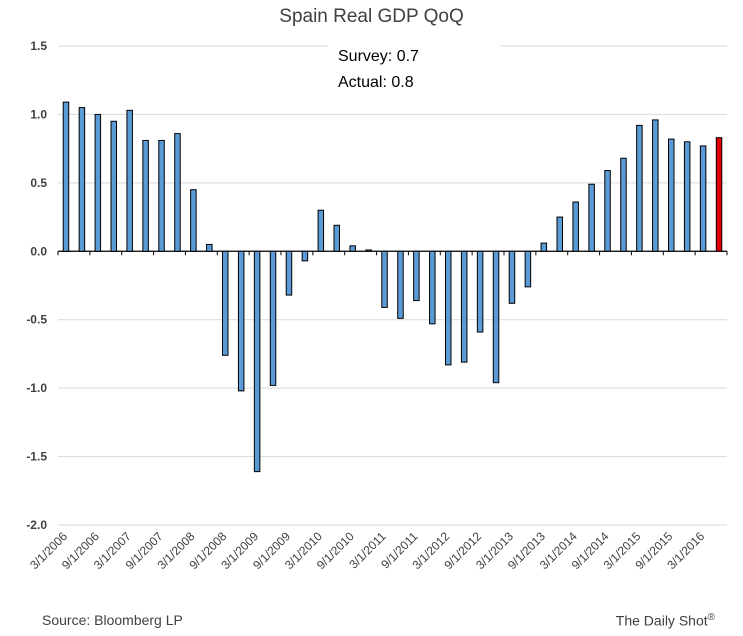  I want to click on brand-label: The Daily Shot®, so click(665, 620).